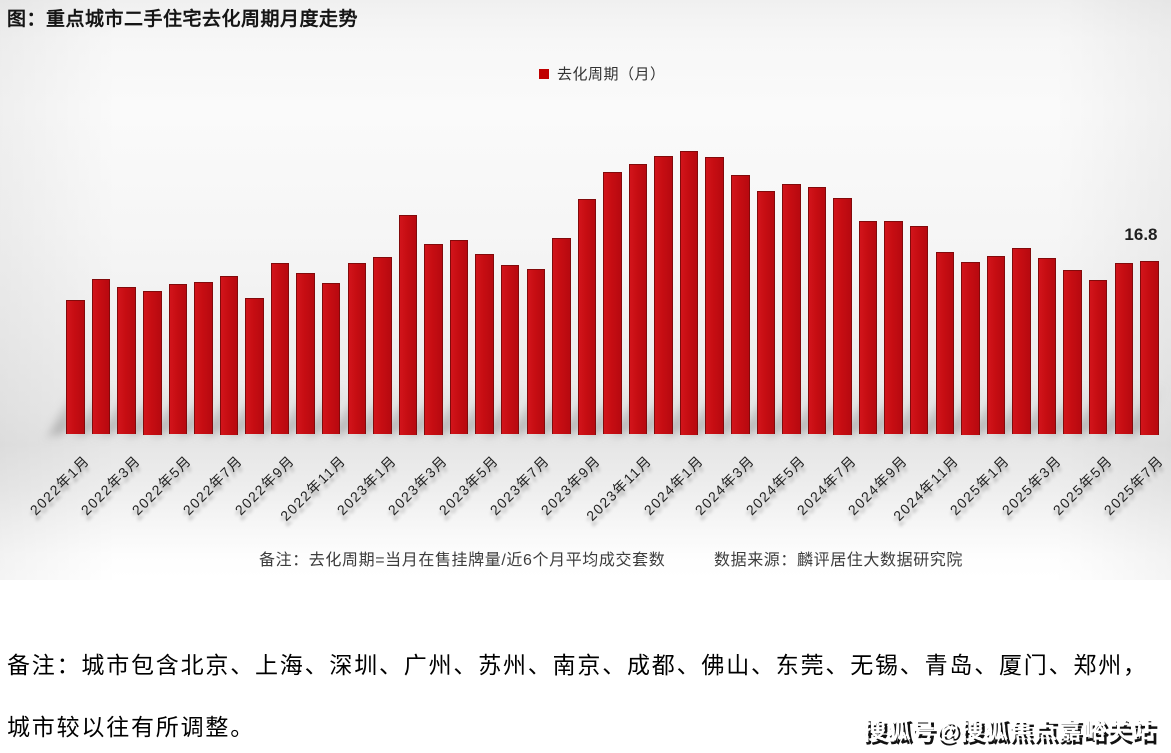 The image size is (1171, 753). I want to click on bar-2025年2月, so click(1021, 341).